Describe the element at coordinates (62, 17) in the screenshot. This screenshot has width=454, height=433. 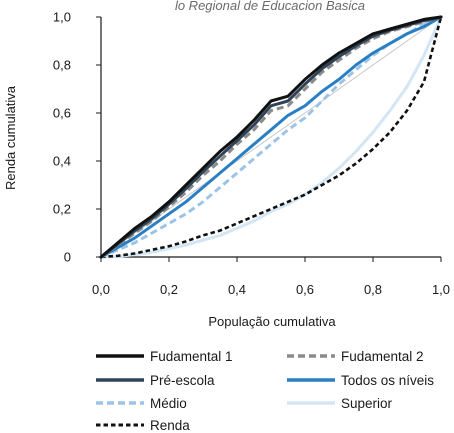
I see `y-tick-label: 1,0` at that location.